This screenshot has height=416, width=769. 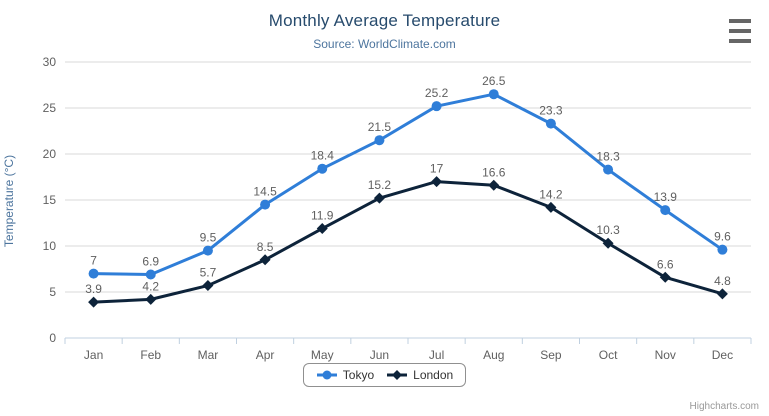 What do you see at coordinates (551, 355) in the screenshot?
I see `x-axis-label: Sep` at bounding box center [551, 355].